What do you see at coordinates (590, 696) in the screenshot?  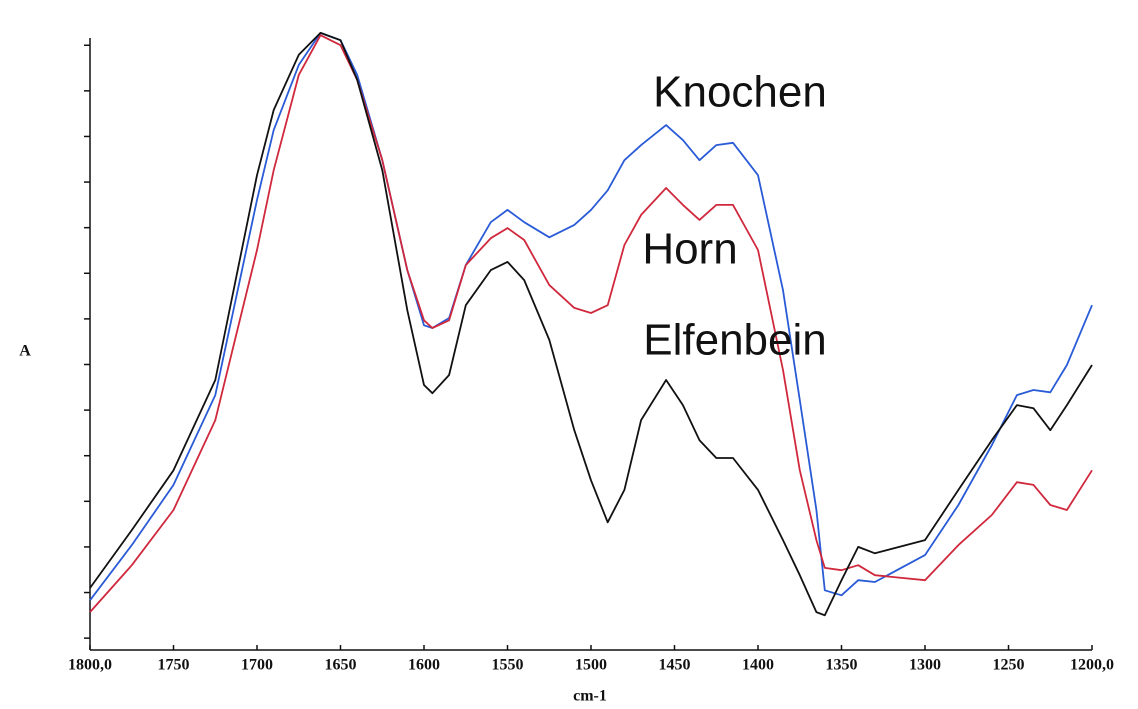 I see `x-axis-label: cm-1` at bounding box center [590, 696].